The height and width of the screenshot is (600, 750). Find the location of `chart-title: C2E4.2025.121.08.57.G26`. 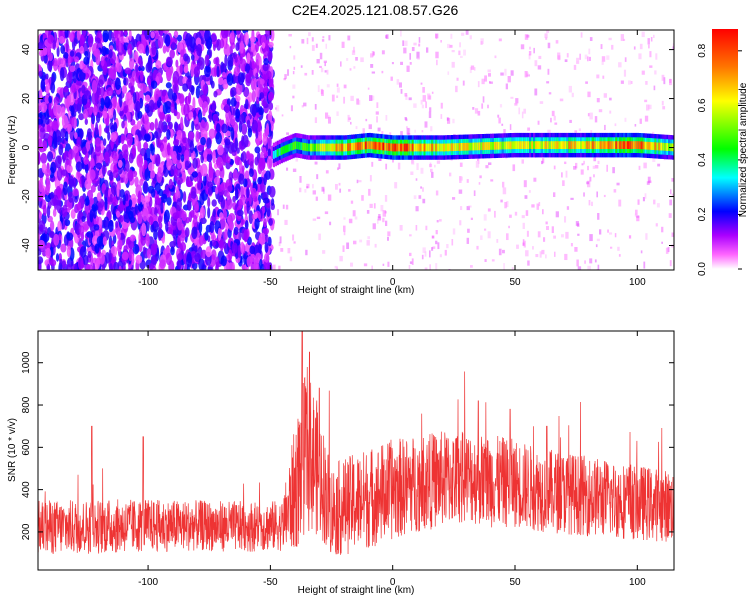

chart-title: C2E4.2025.121.08.57.G26 is located at coordinates (375, 10).